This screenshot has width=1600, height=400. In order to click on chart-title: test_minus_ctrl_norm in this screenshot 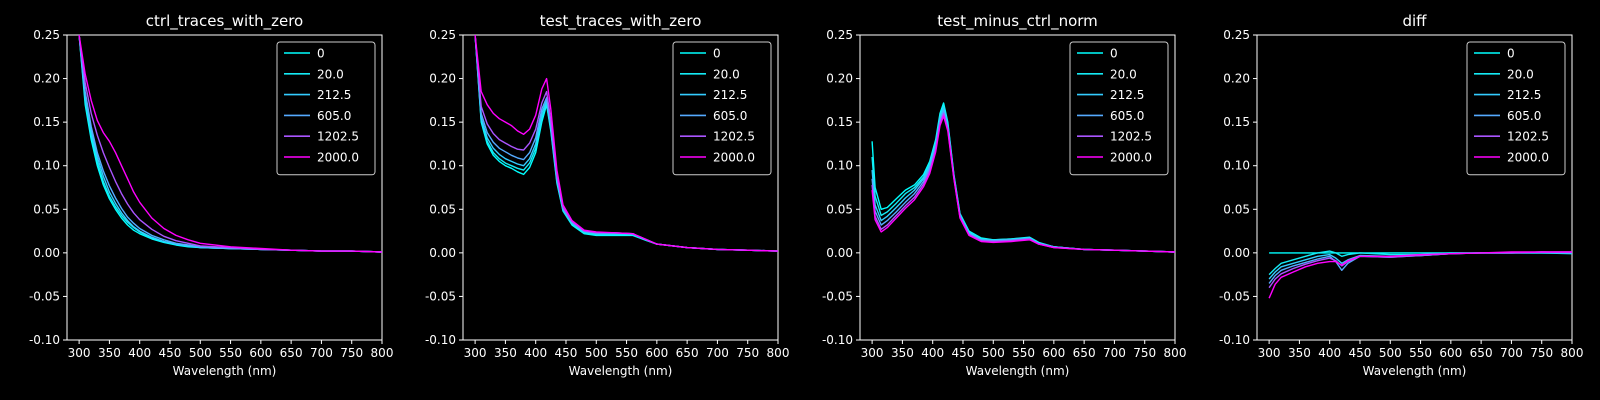, I will do `click(1017, 21)`.